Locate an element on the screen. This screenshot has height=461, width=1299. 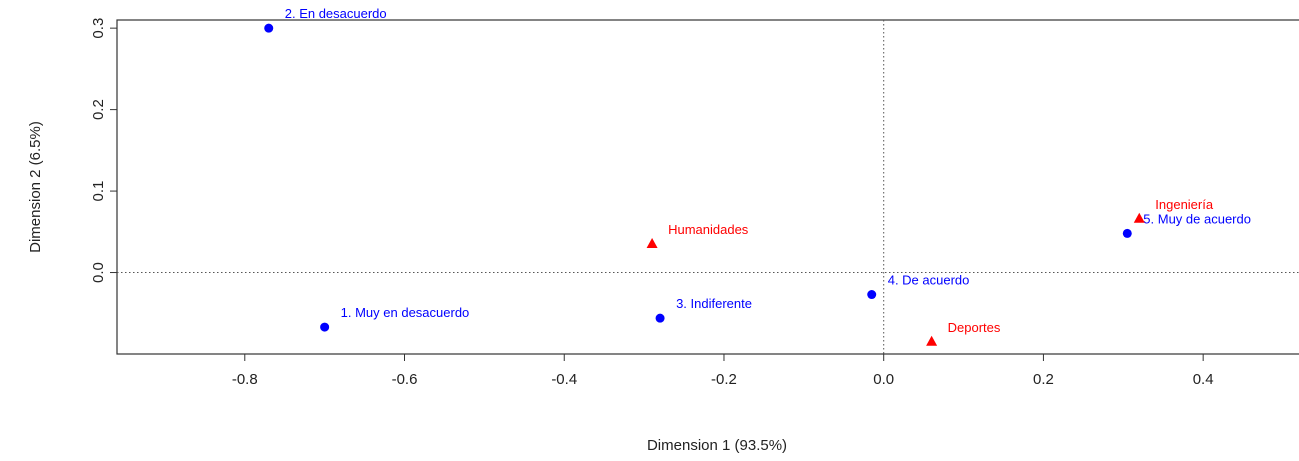
x-axis-title: Dimension 1 (93.5%) is located at coordinates (717, 445).